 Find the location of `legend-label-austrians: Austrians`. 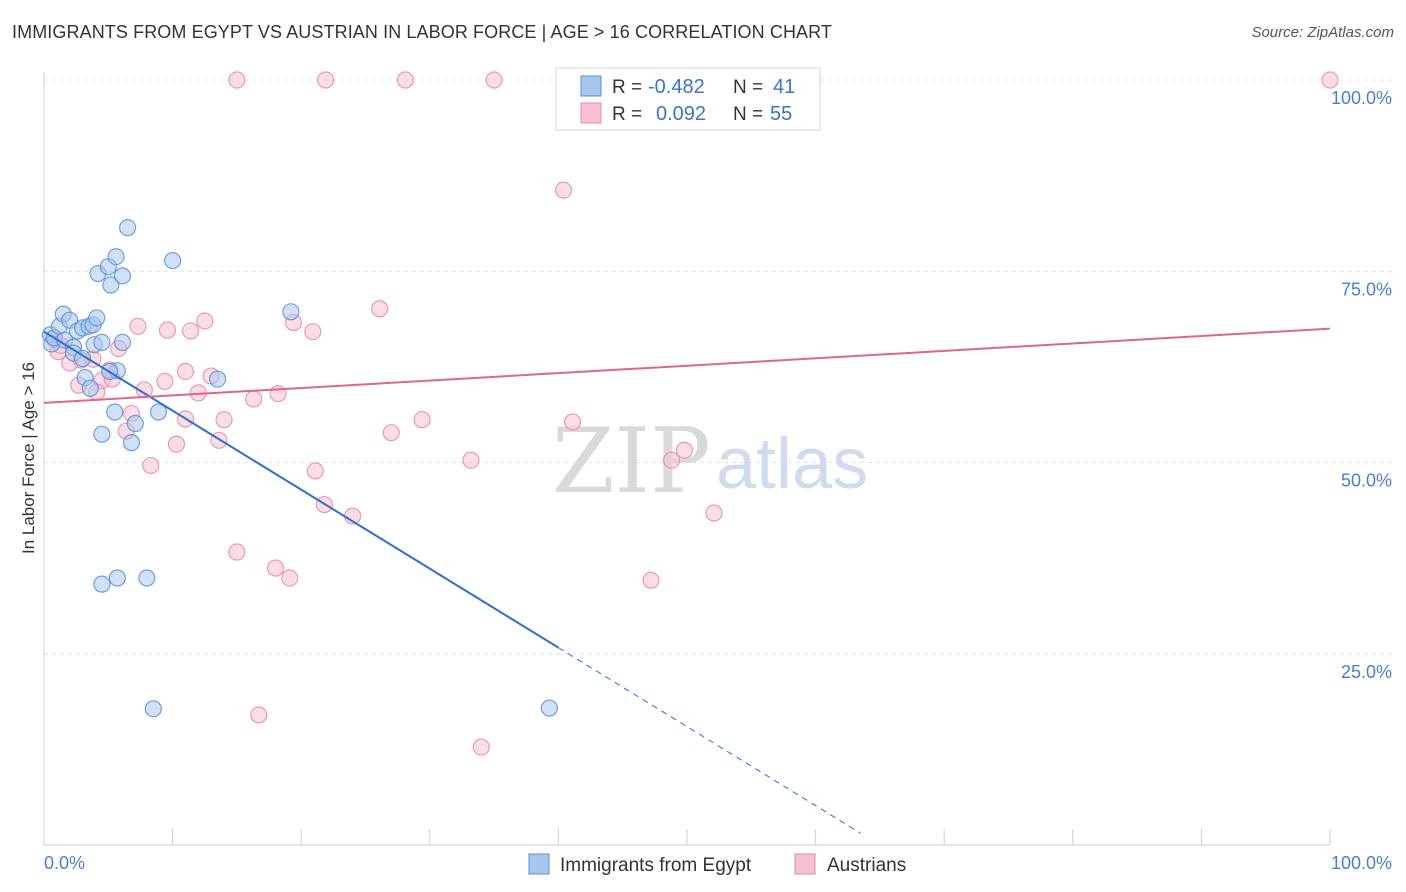

legend-label-austrians: Austrians is located at coordinates (866, 865).